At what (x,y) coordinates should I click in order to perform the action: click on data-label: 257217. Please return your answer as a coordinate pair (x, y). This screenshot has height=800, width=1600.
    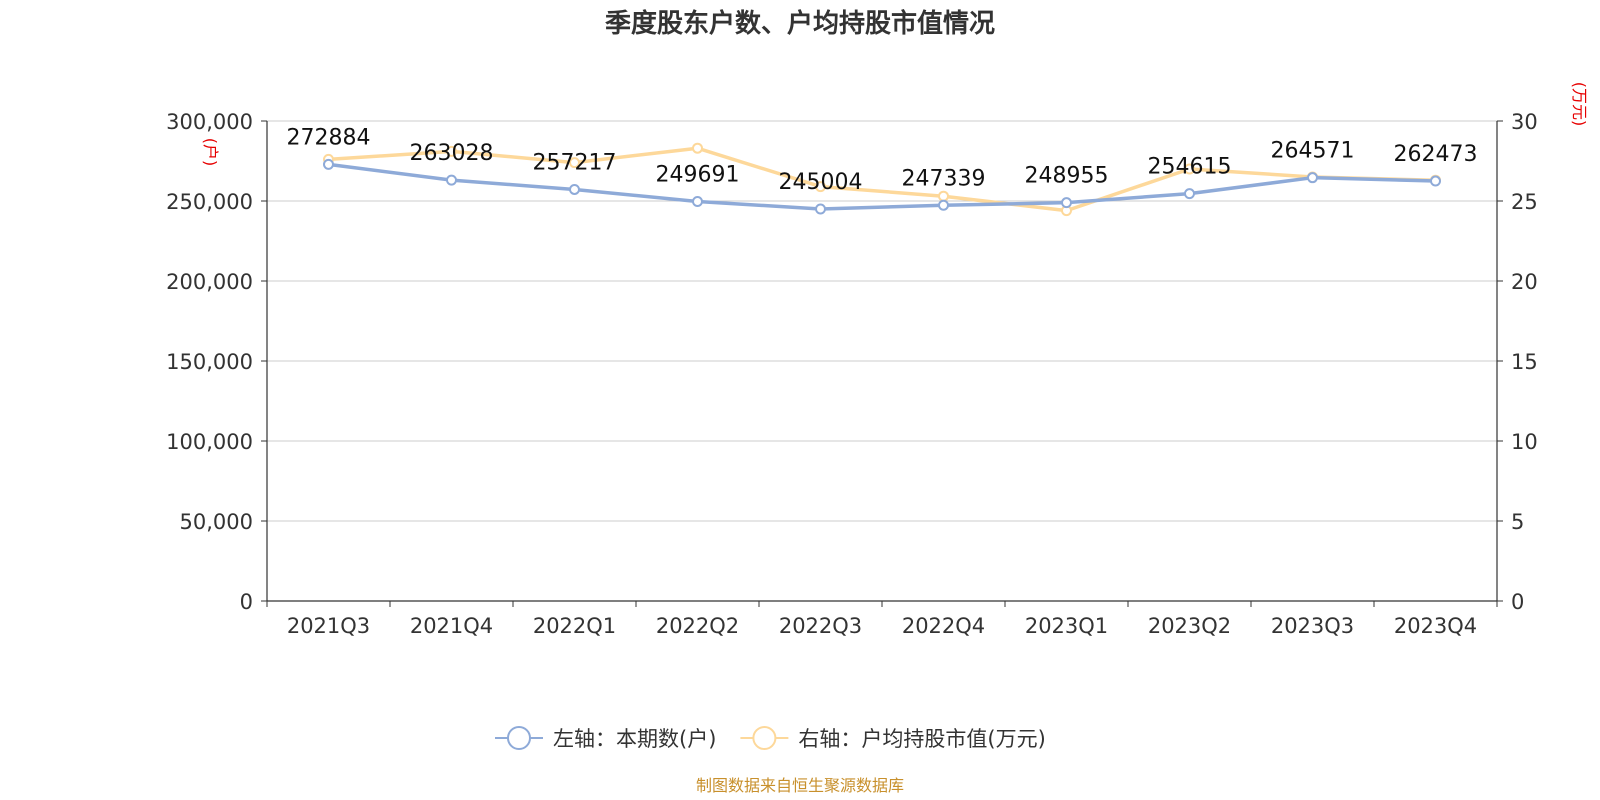
    Looking at the image, I should click on (575, 162).